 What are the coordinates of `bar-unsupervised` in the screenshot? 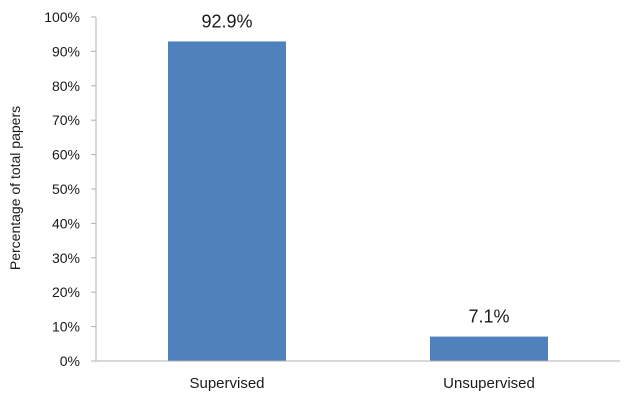 It's located at (489, 348).